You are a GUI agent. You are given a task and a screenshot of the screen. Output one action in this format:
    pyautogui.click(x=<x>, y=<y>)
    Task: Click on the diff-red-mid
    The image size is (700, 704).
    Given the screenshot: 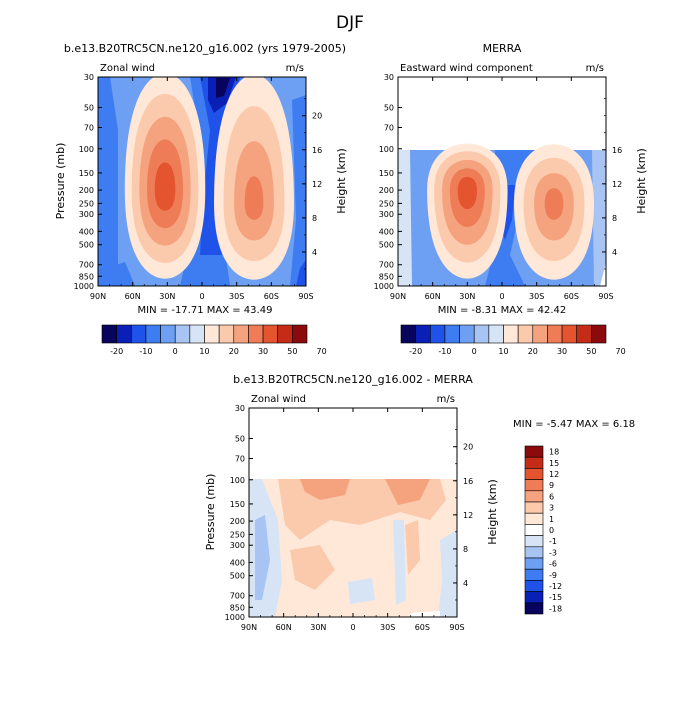 What is the action you would take?
    pyautogui.click(x=312, y=567)
    